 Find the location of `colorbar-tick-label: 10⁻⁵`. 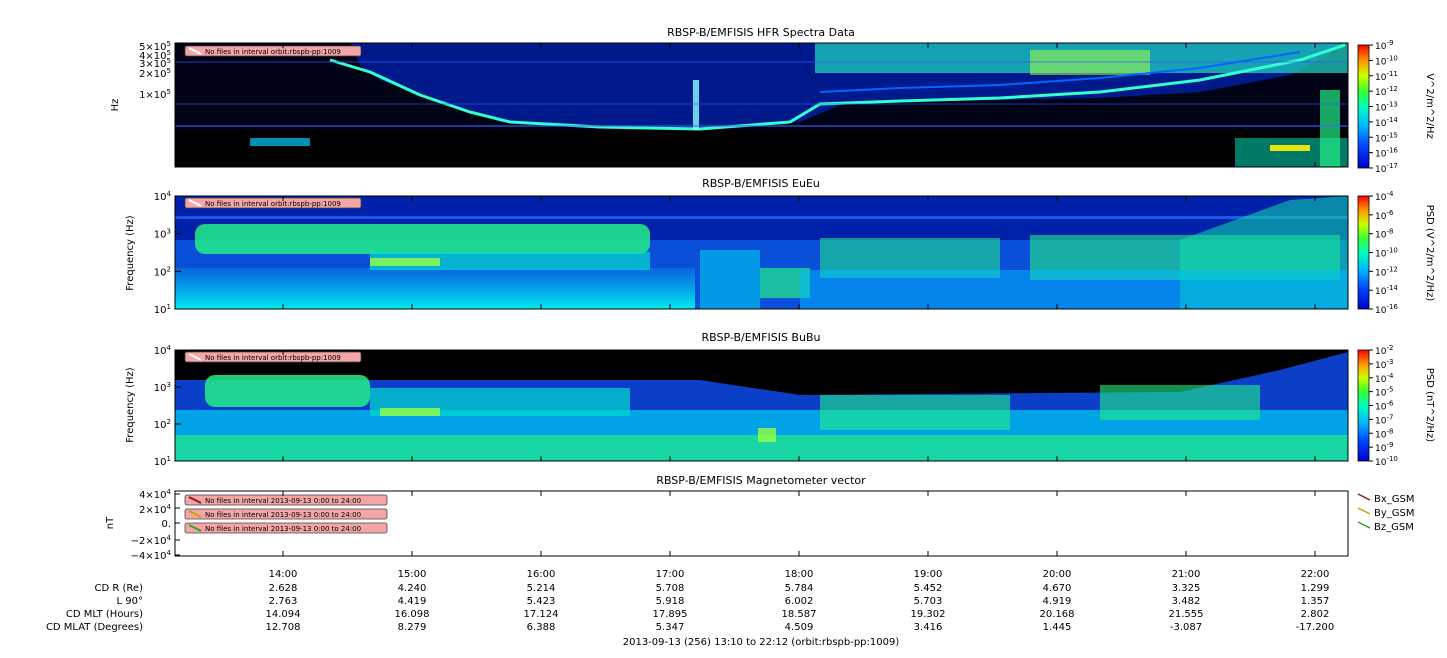

colorbar-tick-label: 10⁻⁵ is located at coordinates (1384, 392).